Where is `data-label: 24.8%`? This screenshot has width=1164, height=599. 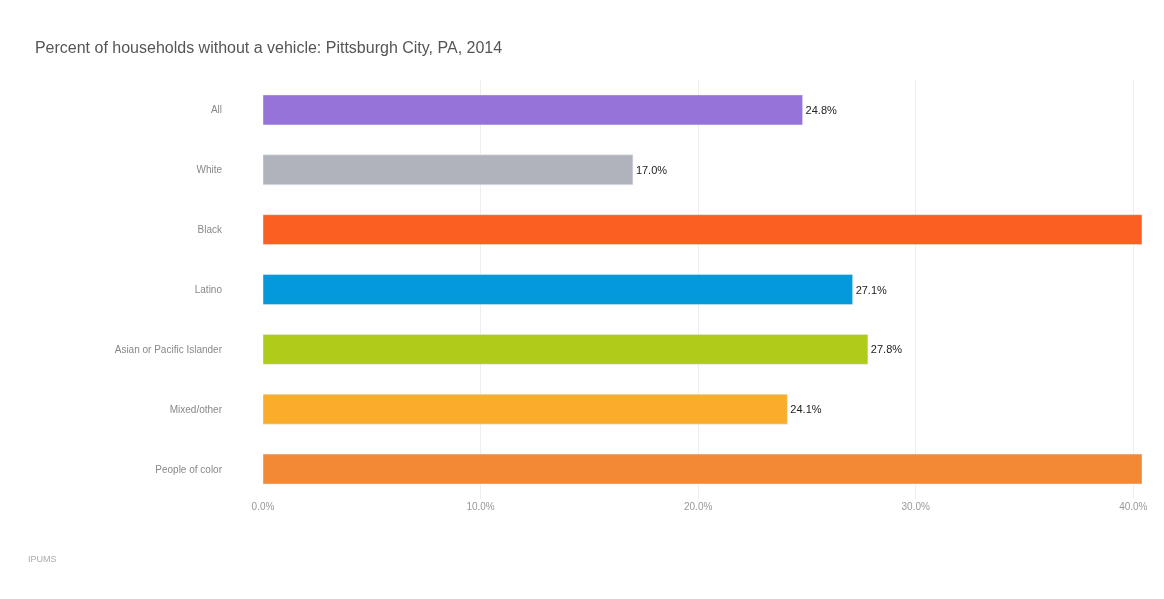
data-label: 24.8% is located at coordinates (821, 109).